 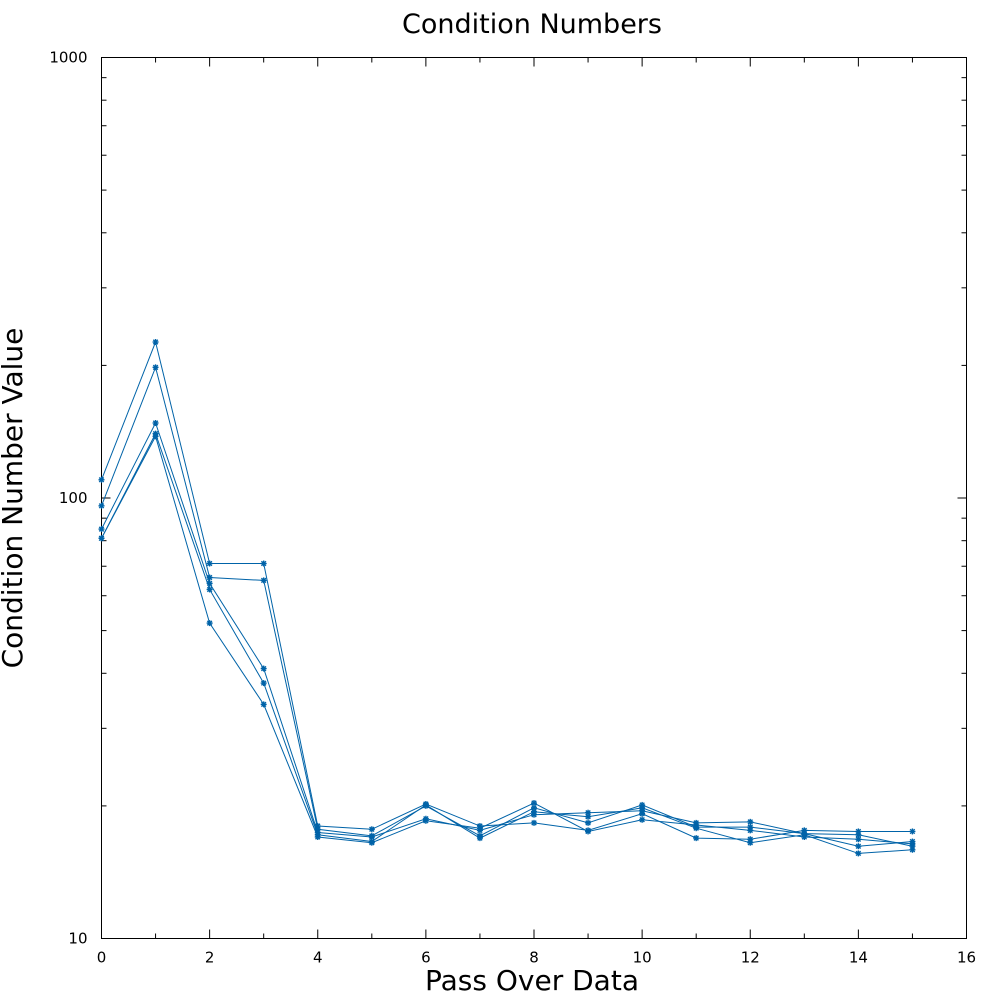 What do you see at coordinates (750, 958) in the screenshot?
I see `x-tick-label: 12` at bounding box center [750, 958].